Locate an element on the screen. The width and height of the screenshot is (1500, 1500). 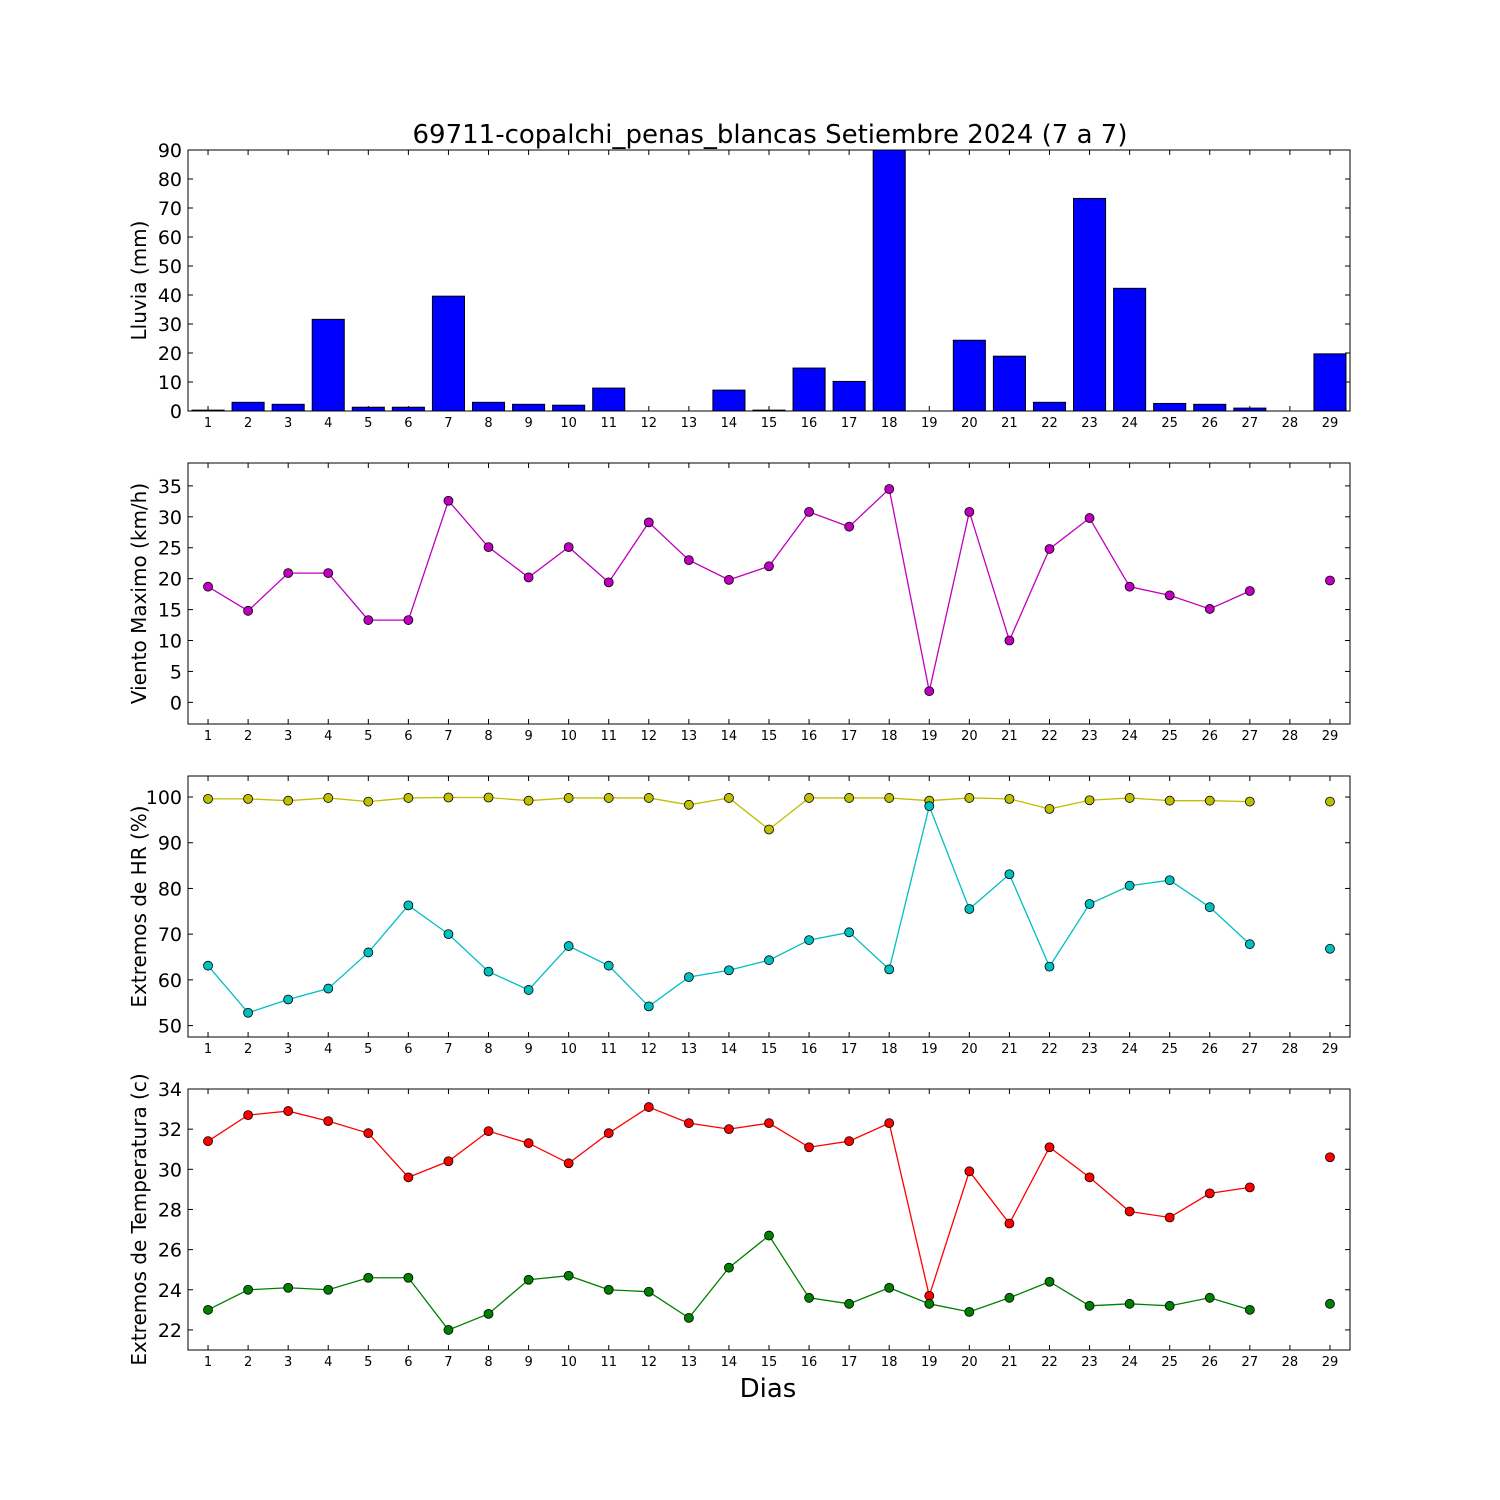
y-tick-label: 28 is located at coordinates (170, 1210).